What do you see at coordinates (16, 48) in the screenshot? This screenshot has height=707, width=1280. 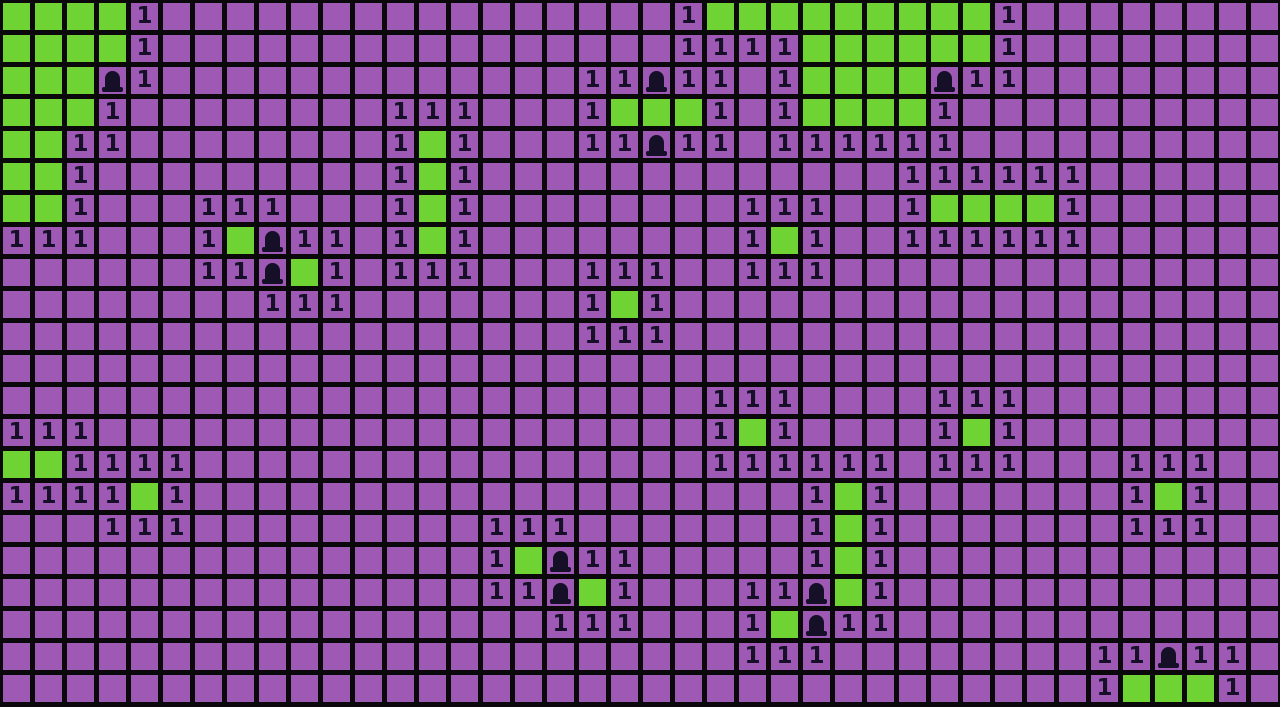 I see `cell-r1-c0` at bounding box center [16, 48].